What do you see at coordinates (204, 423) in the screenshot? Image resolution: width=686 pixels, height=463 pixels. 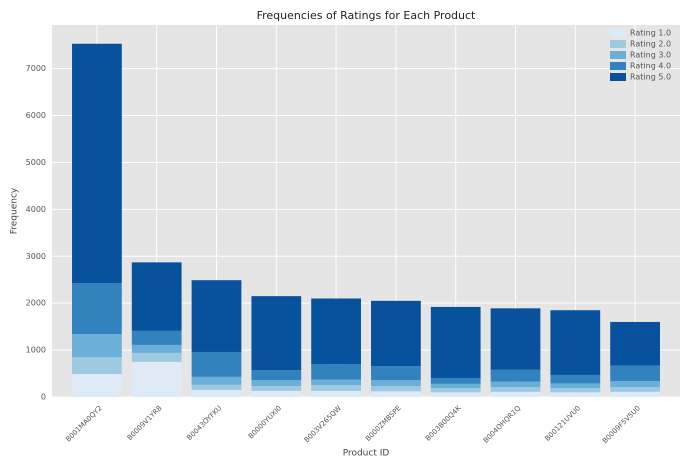 I see `x-tick-label: B0043OYFKU` at bounding box center [204, 423].